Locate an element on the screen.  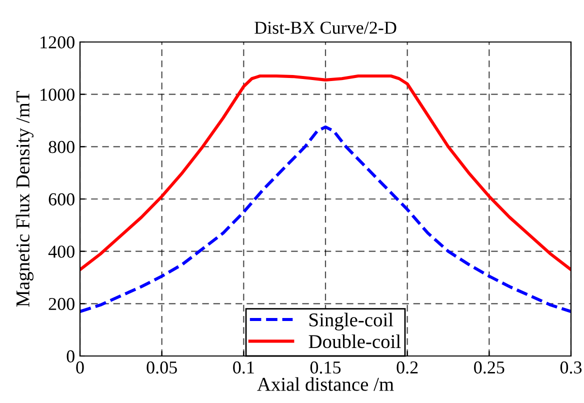
y-tick-label: 1000 is located at coordinates (57, 94).